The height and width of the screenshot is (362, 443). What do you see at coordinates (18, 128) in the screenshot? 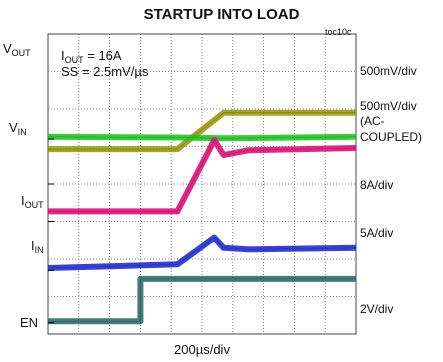
I see `label-vin: VIN` at bounding box center [18, 128].